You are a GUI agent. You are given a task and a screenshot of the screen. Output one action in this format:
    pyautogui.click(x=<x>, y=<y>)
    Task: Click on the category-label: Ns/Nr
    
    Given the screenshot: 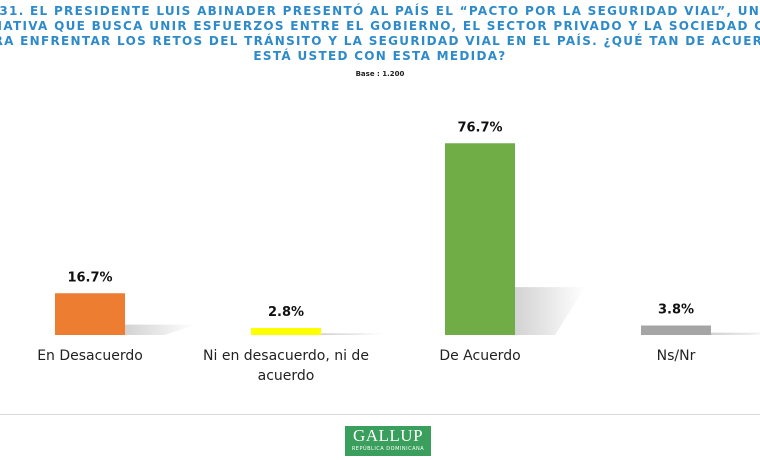 What is the action you would take?
    pyautogui.click(x=676, y=356)
    